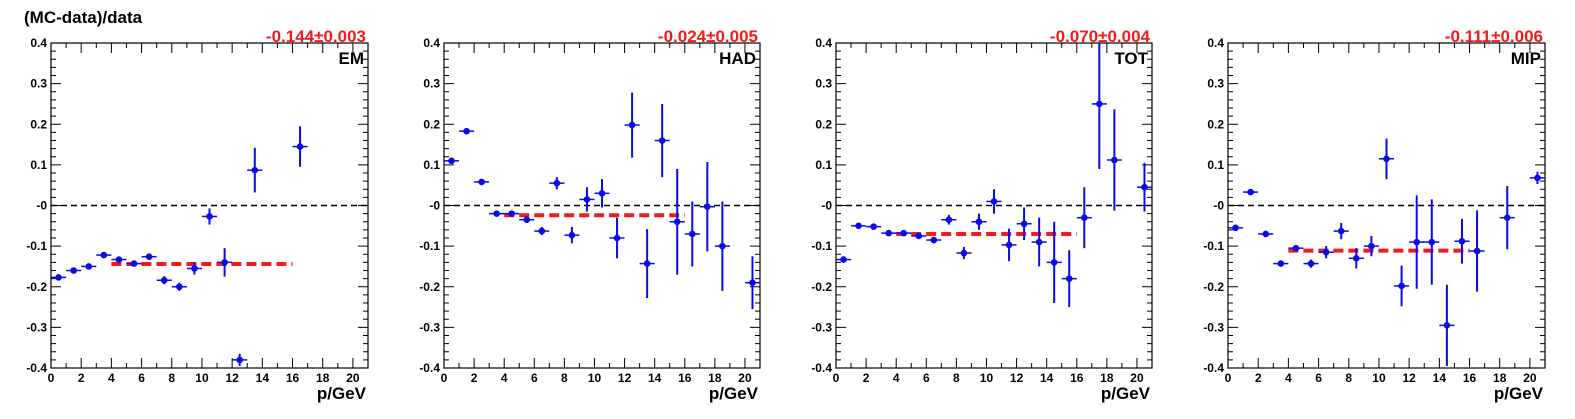 This screenshot has height=419, width=1575. I want to click on x-tick-label: 18, so click(323, 378).